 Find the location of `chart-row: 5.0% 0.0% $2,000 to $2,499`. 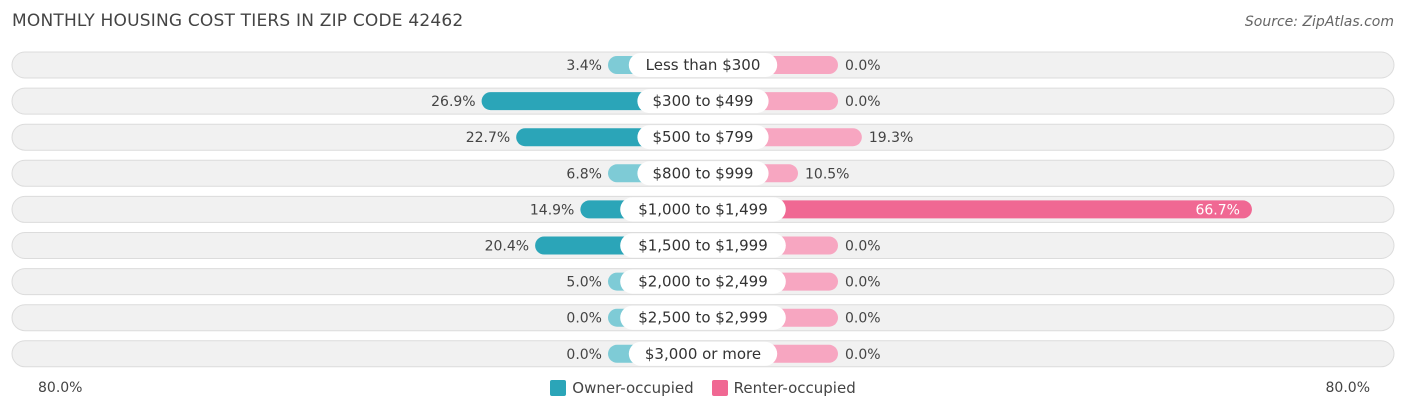

chart-row: 5.0% 0.0% $2,000 to $2,499 is located at coordinates (703, 282).